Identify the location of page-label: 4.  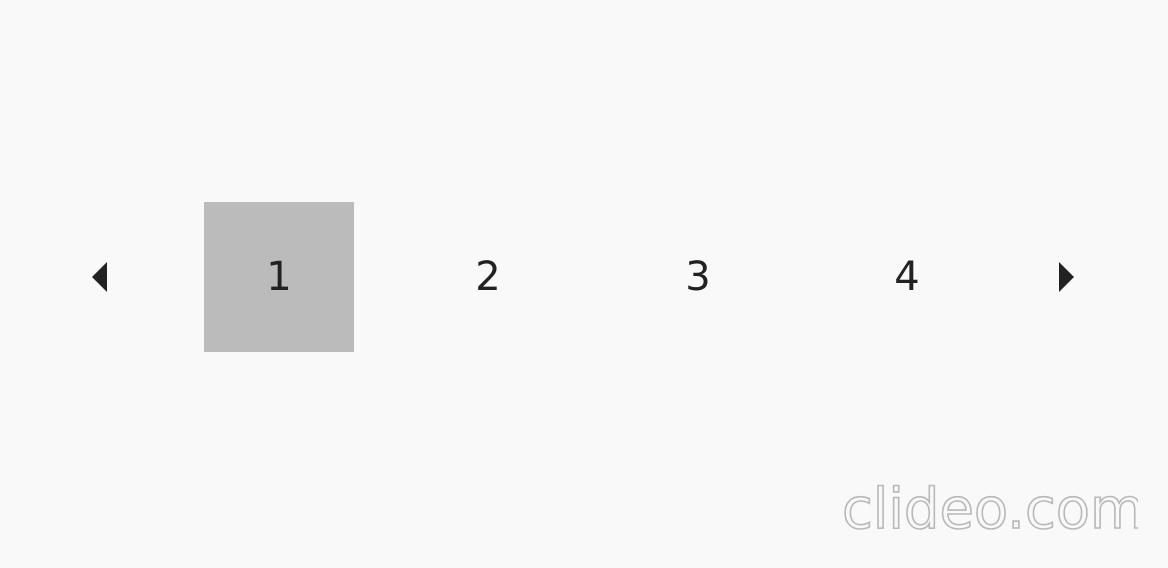
(907, 277).